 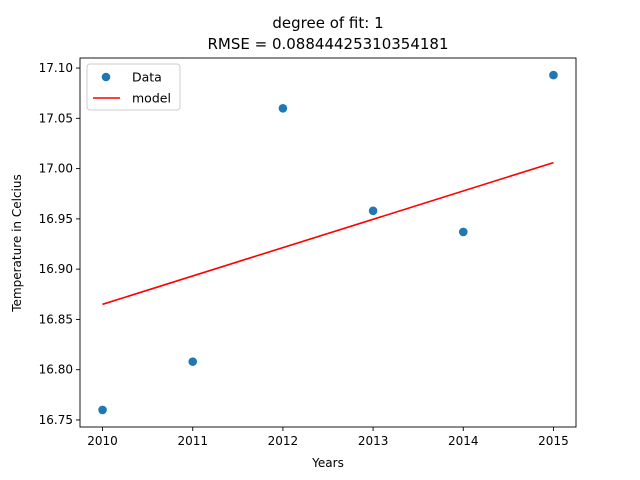 I want to click on legend-label: Data, so click(x=147, y=77).